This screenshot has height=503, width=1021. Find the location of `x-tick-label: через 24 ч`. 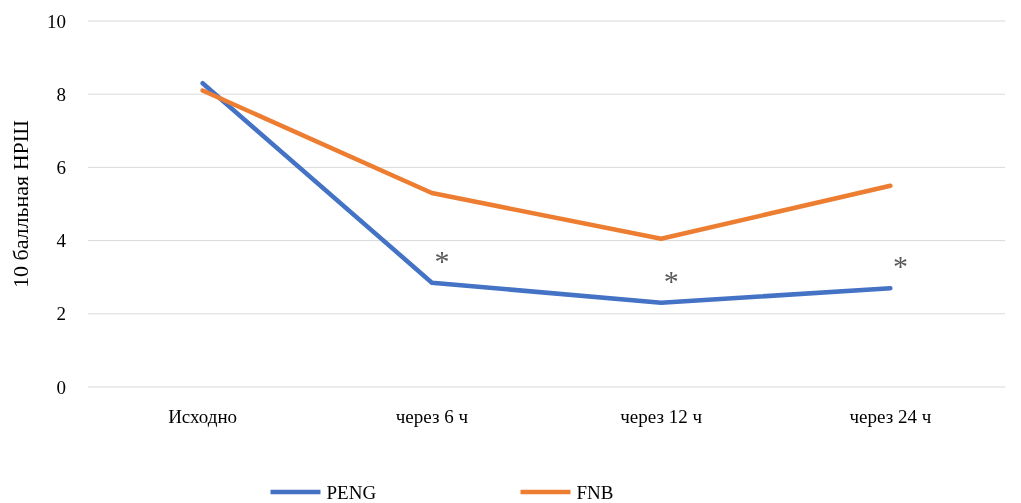

x-tick-label: через 24 ч is located at coordinates (890, 416).